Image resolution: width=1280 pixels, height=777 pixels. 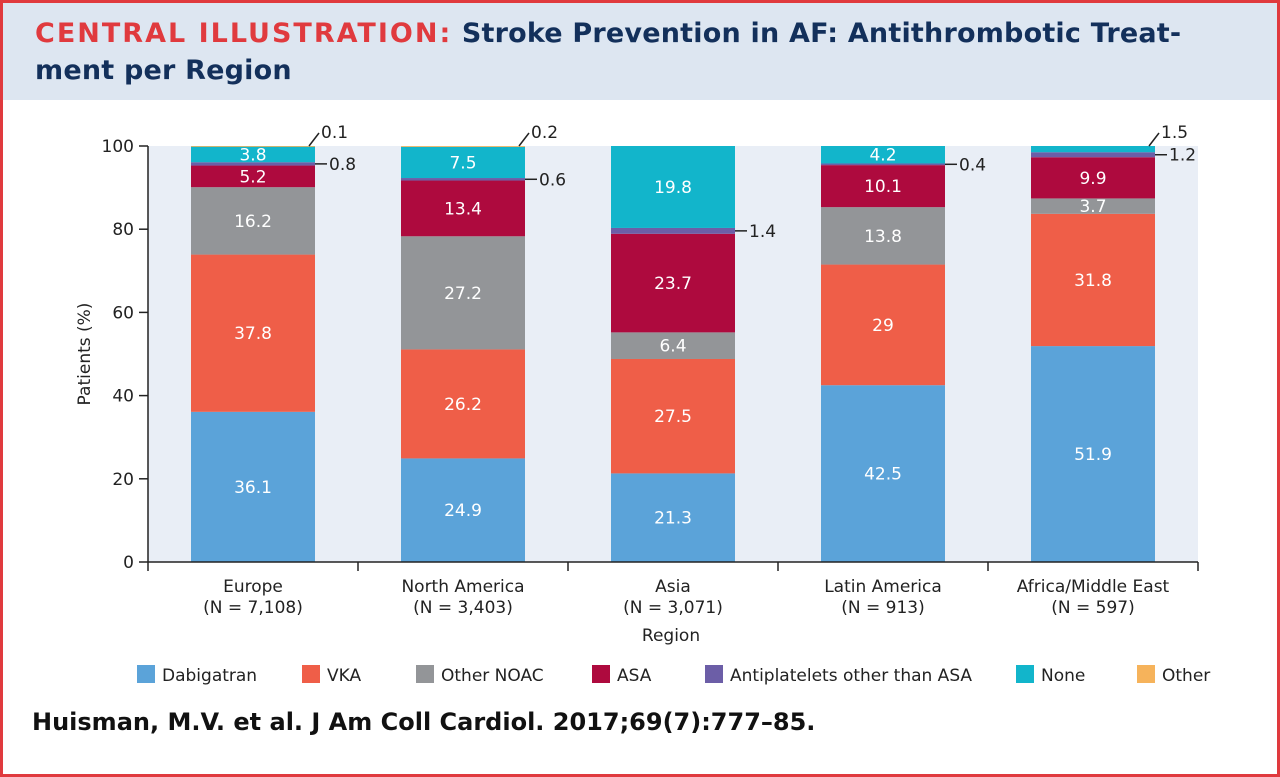 I want to click on data-label: 24.9, so click(x=463, y=511).